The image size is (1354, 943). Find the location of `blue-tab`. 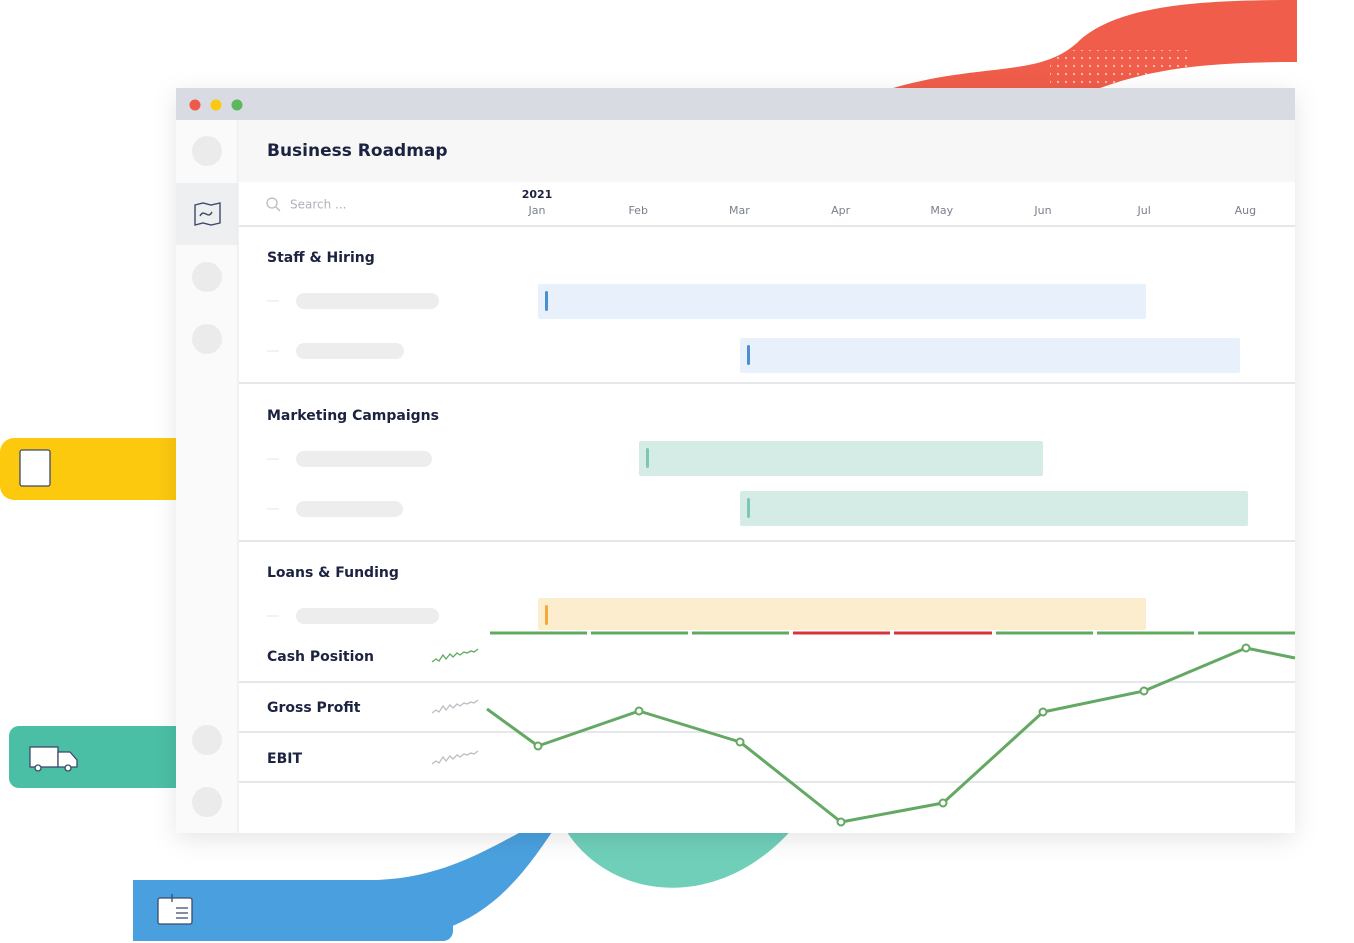

blue-tab is located at coordinates (293, 910).